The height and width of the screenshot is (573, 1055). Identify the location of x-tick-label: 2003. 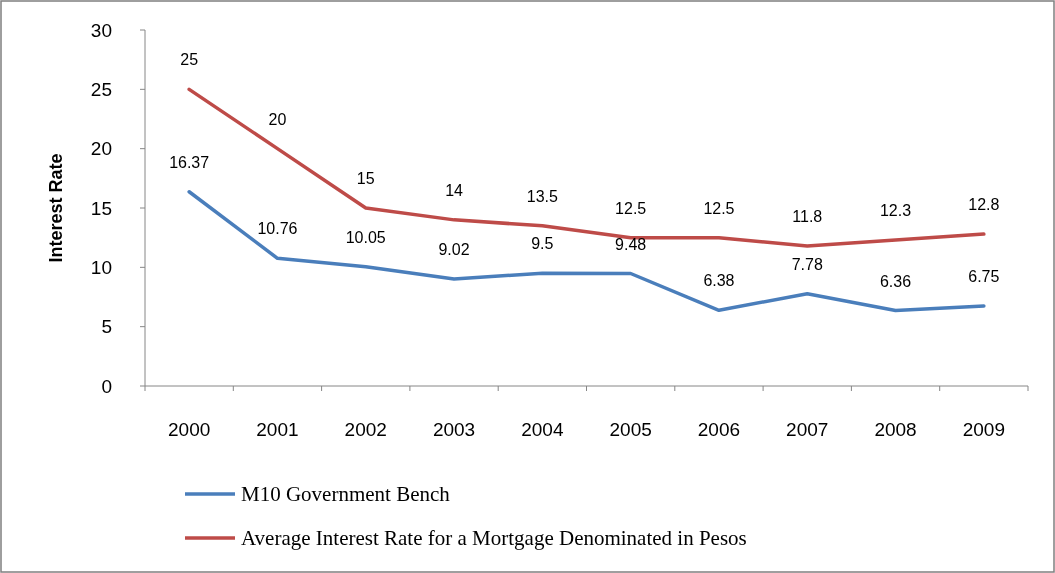
(454, 429).